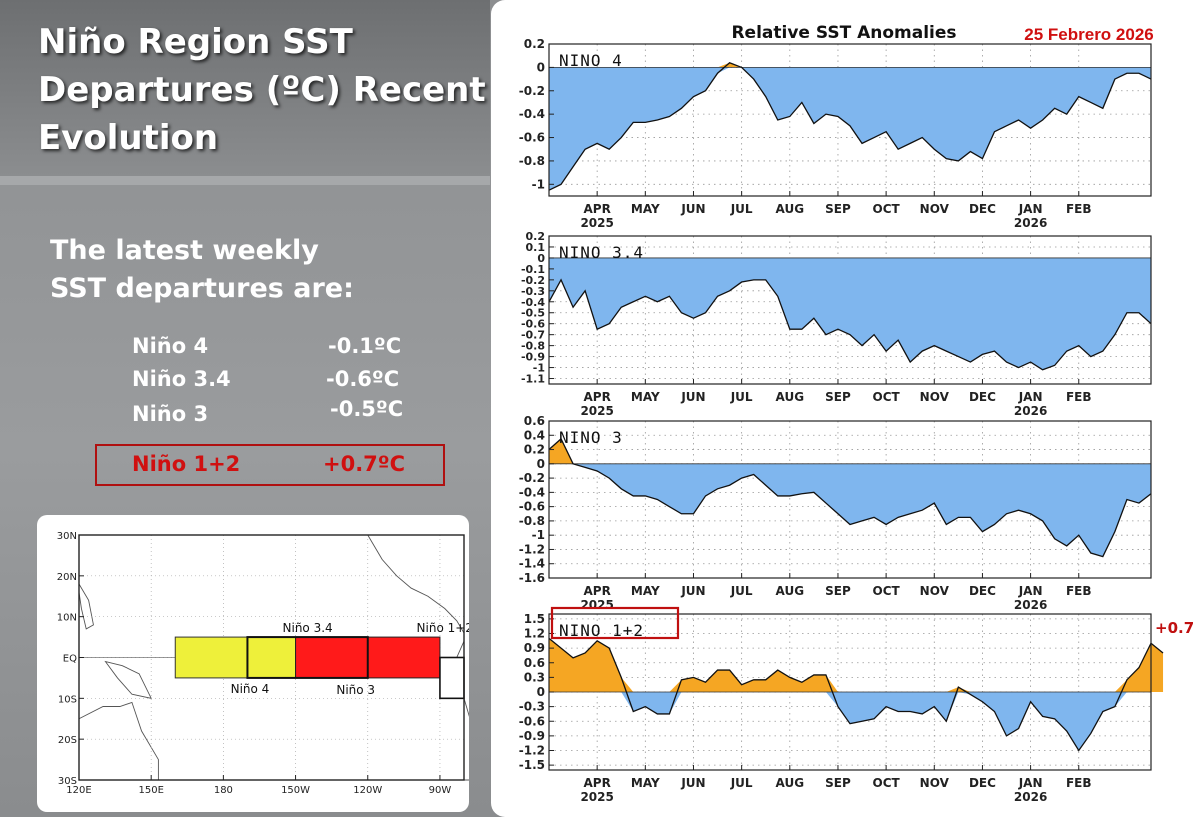 Image resolution: width=1199 pixels, height=817 pixels. Describe the element at coordinates (440, 790) in the screenshot. I see `lon-label: 90W` at that location.